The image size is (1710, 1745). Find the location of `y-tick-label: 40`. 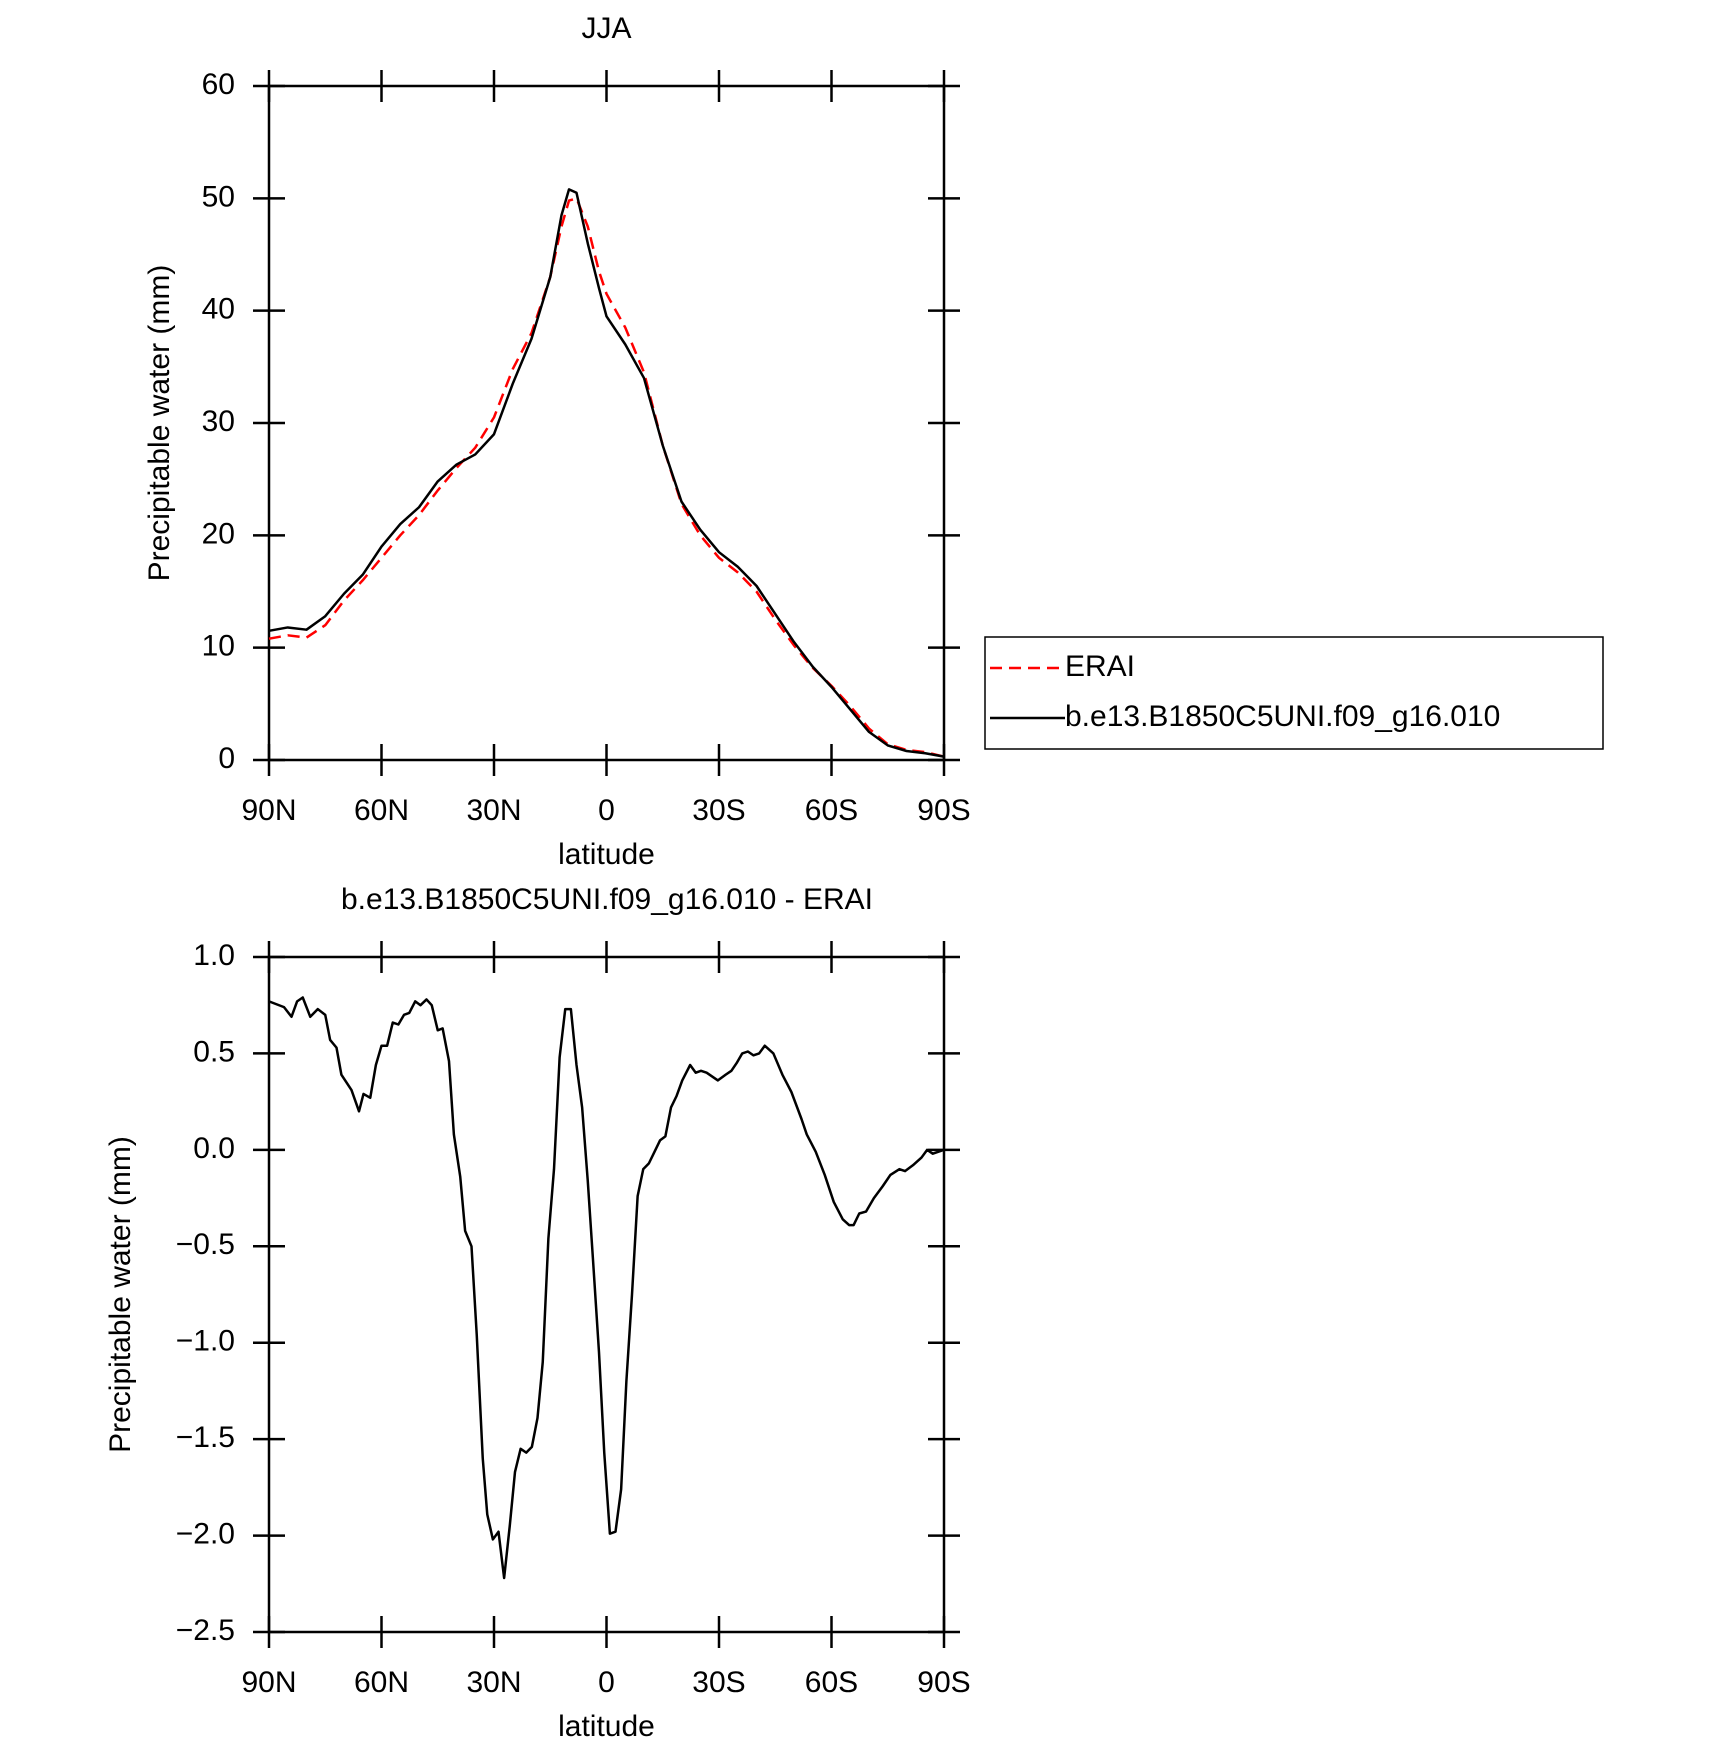

y-tick-label: 40 is located at coordinates (218, 309).